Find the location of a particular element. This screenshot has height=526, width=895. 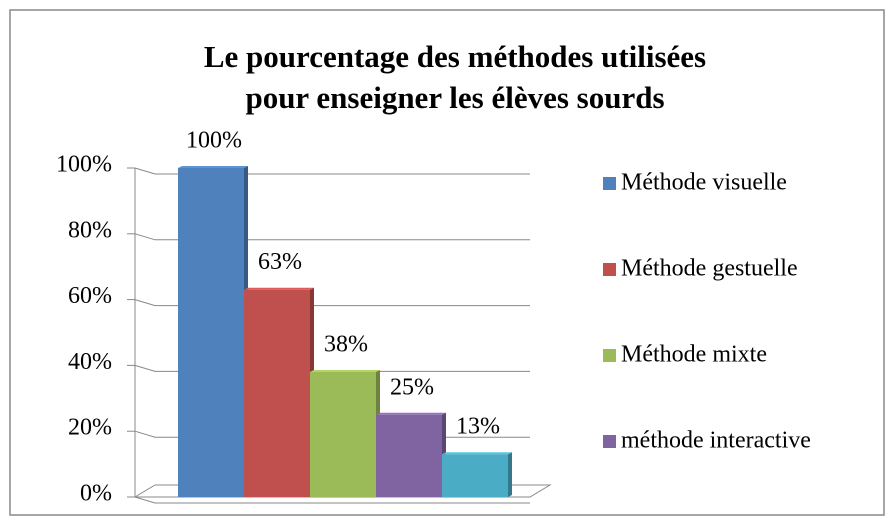

y-tick-label: 20% is located at coordinates (90, 428).